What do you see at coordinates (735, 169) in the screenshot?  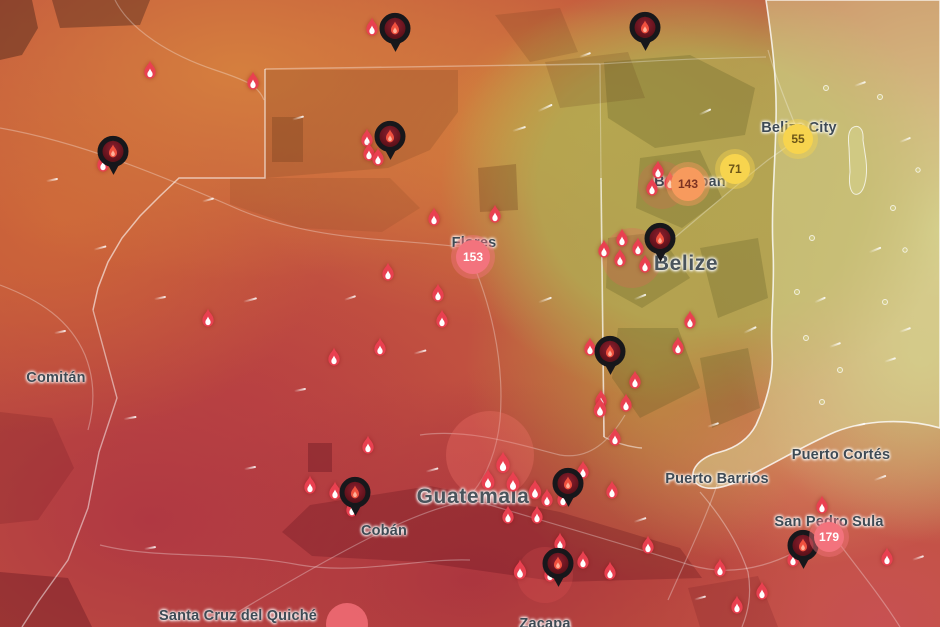 I see `aqi-badge: 71` at bounding box center [735, 169].